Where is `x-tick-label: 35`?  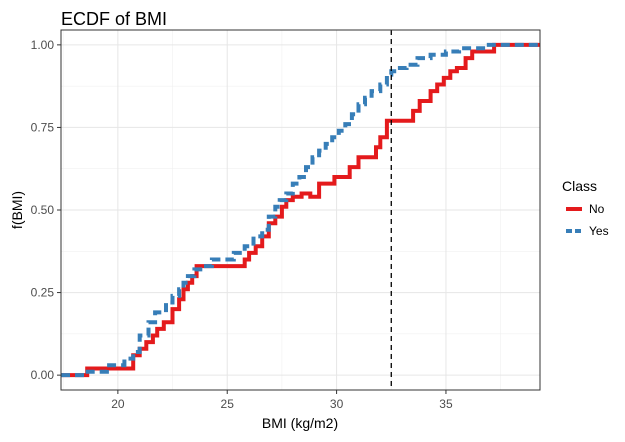
x-tick-label: 35 is located at coordinates (446, 404).